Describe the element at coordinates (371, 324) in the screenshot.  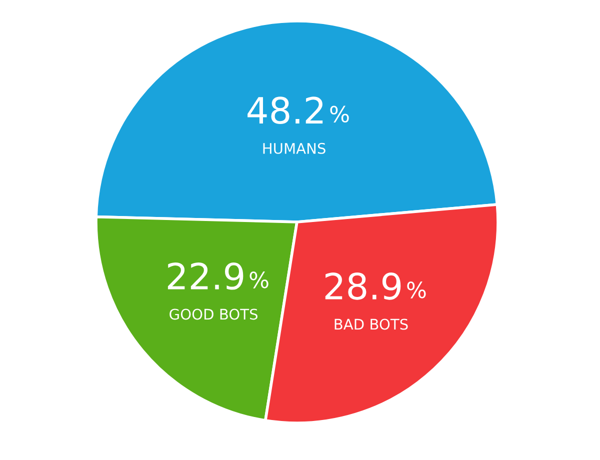
I see `slice-label: BAD BOTS` at that location.